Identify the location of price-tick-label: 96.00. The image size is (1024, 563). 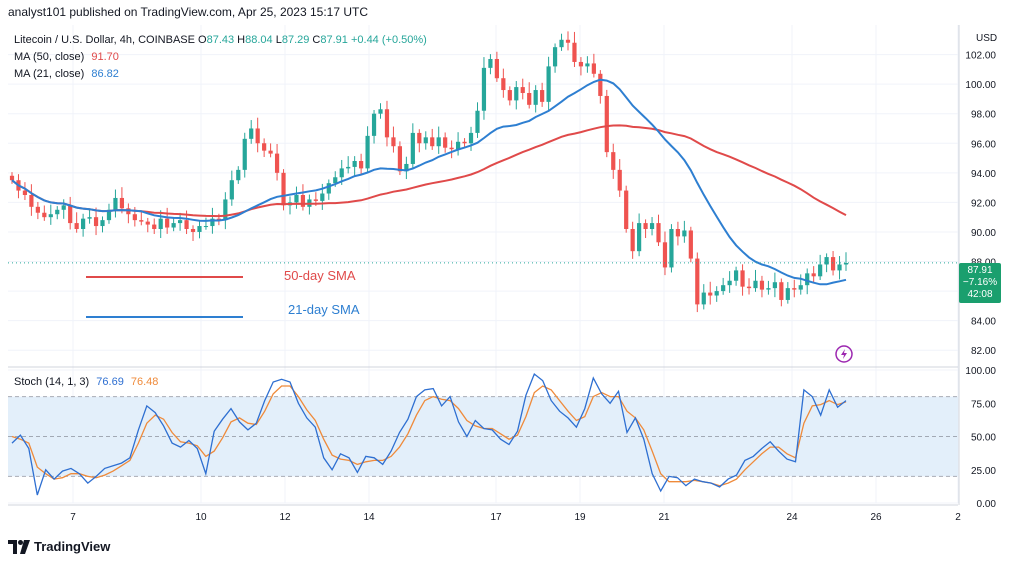
(983, 144).